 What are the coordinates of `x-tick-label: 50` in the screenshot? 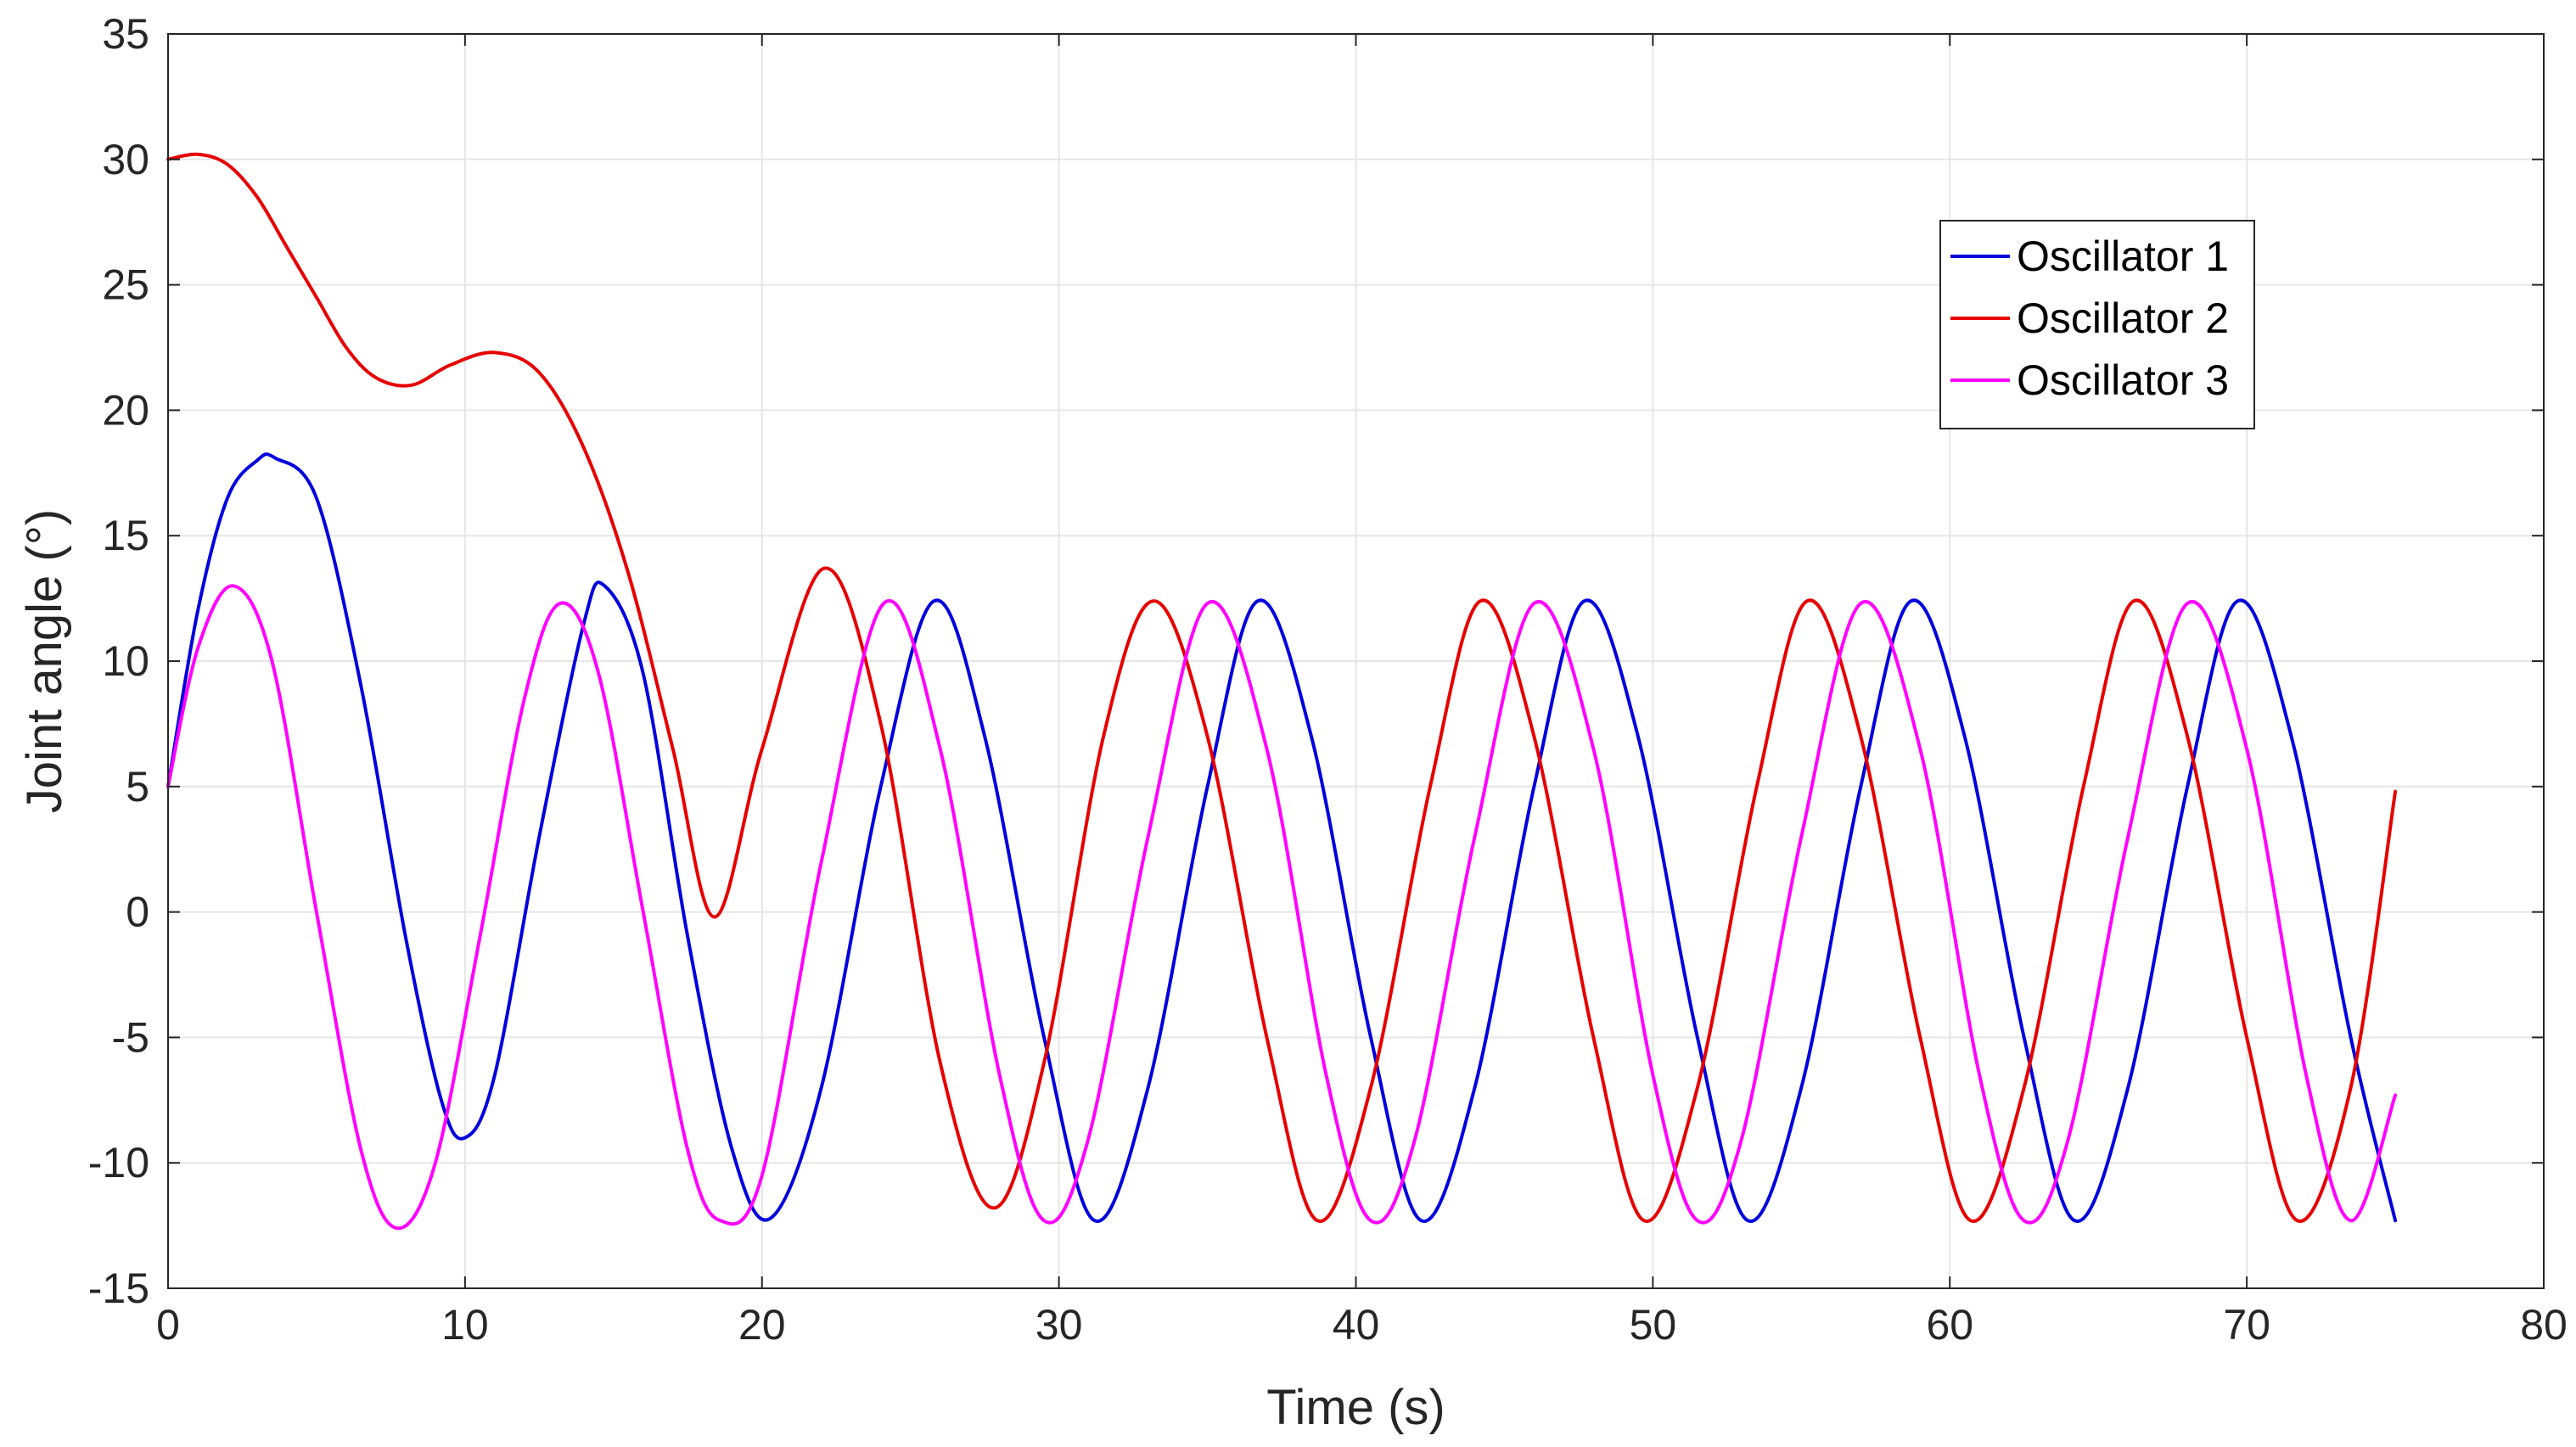 It's located at (1653, 1325).